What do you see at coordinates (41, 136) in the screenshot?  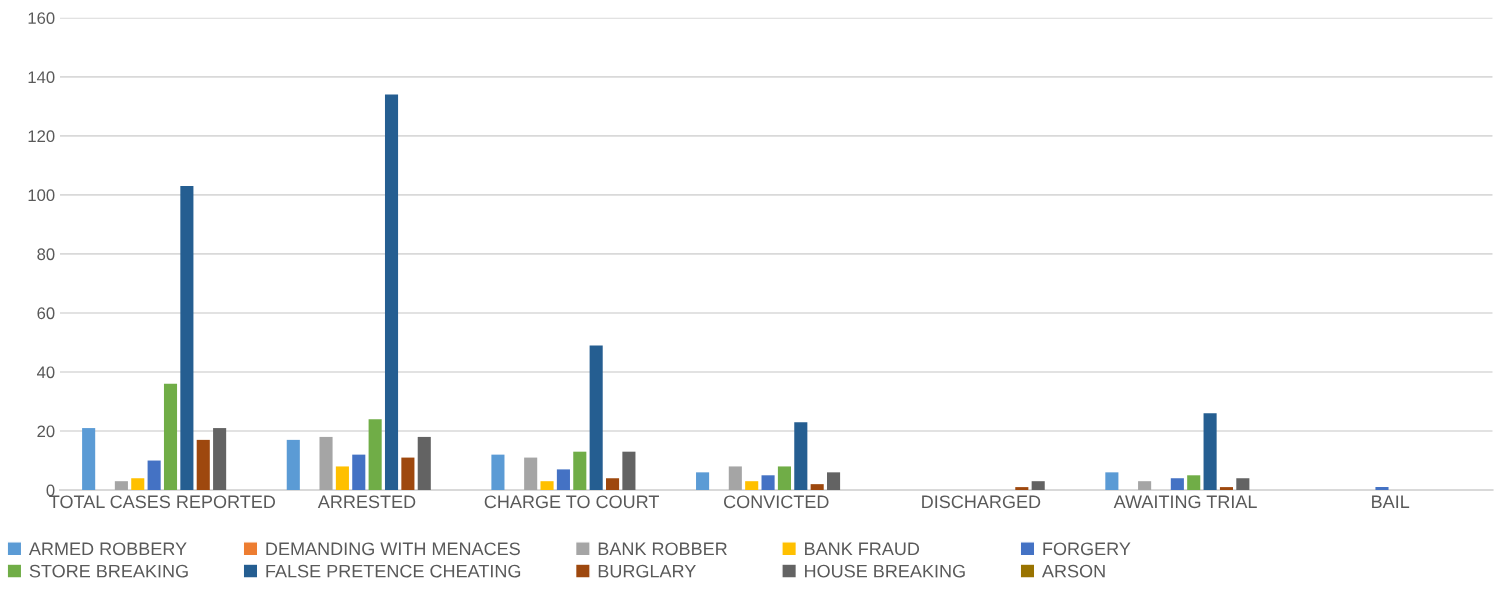 I see `y-tick-label: 120` at bounding box center [41, 136].